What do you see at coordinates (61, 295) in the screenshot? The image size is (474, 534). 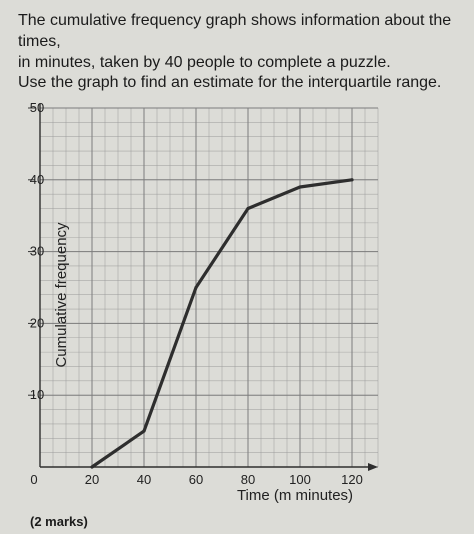 I see `y-axis-title: Cumulative frequency` at bounding box center [61, 295].